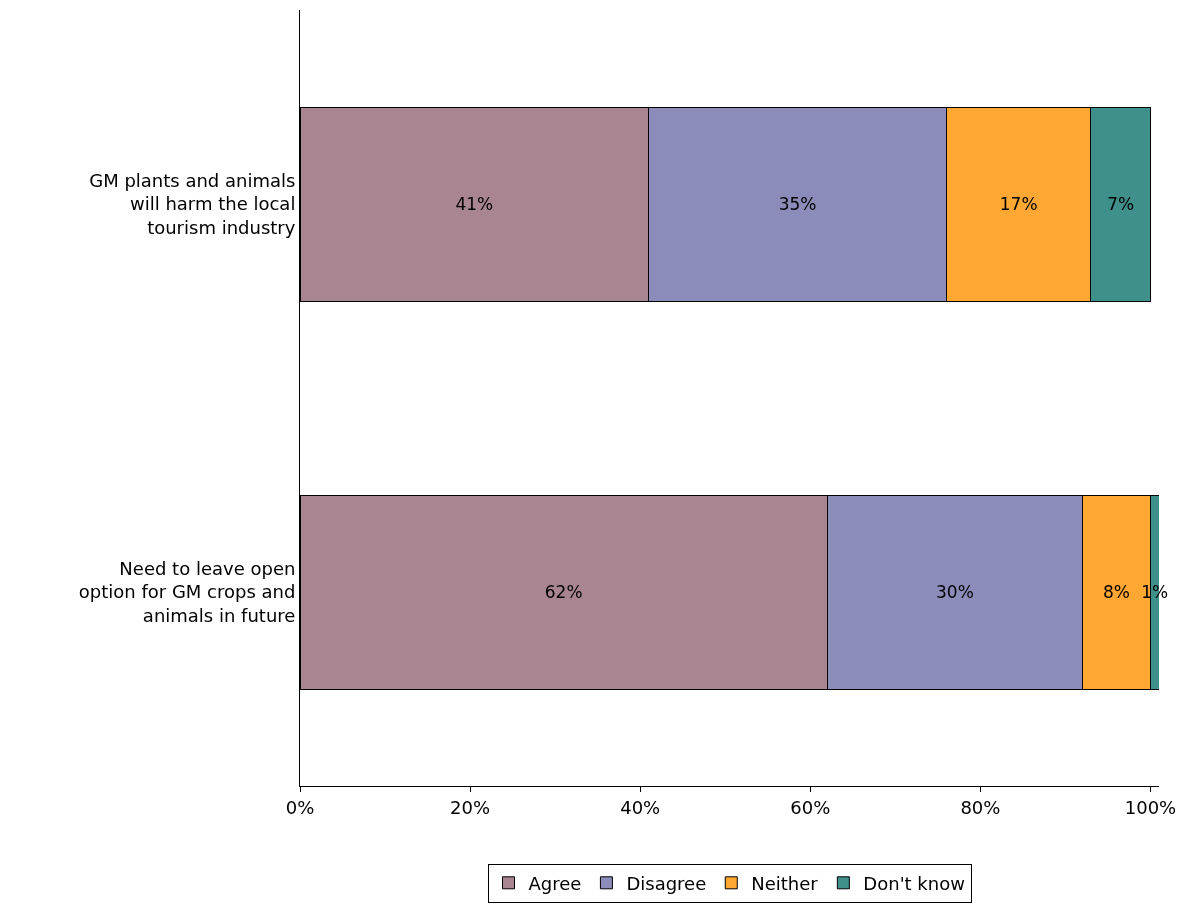  Describe the element at coordinates (666, 883) in the screenshot. I see `legend-label: Disagree` at that location.